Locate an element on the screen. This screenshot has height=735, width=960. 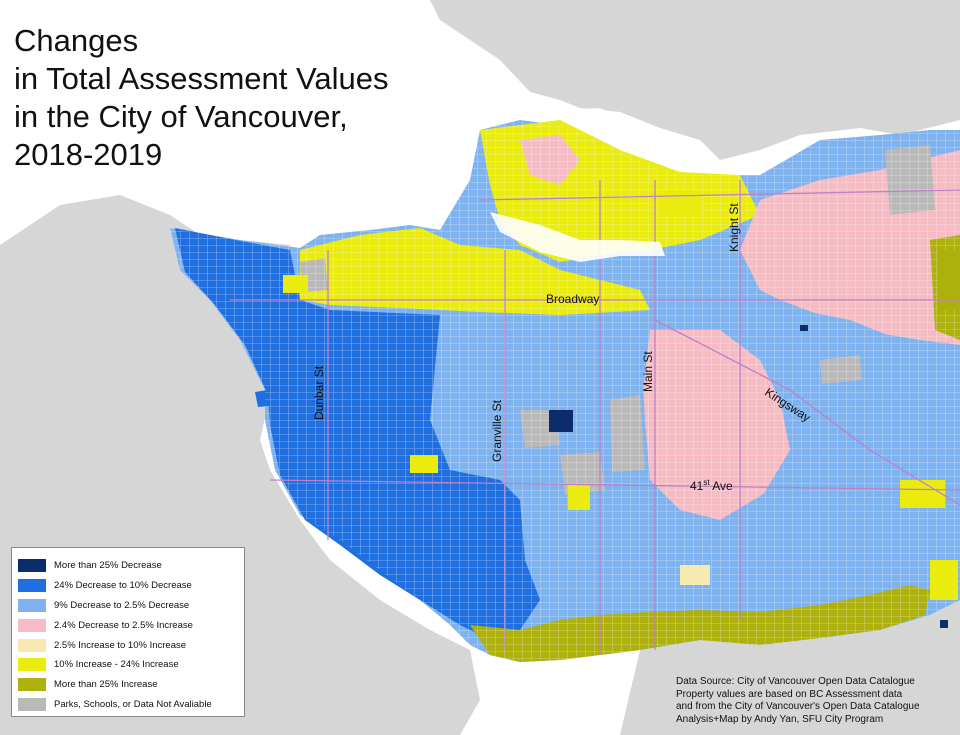
legend-label: More than 25% Decrease is located at coordinates (108, 566).